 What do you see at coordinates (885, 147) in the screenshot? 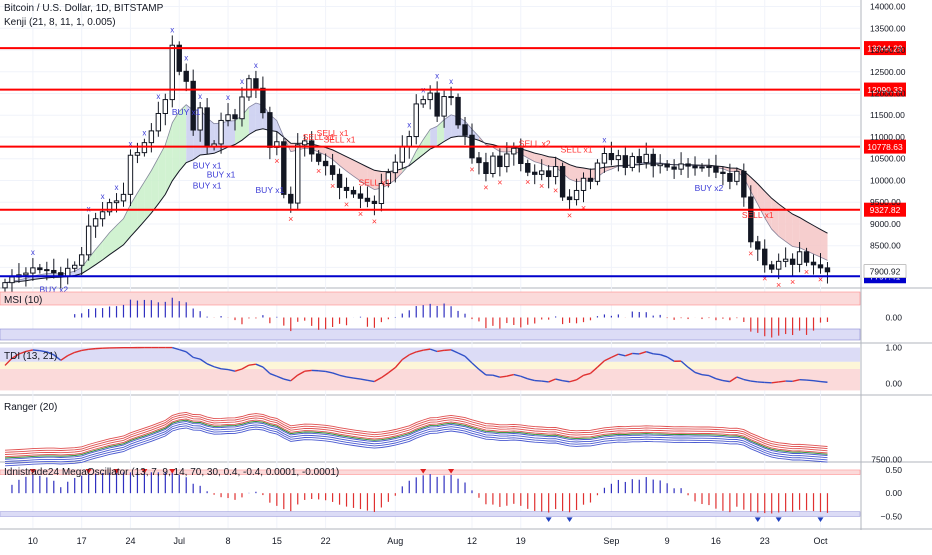
I see `price-level-label: 10778.63` at bounding box center [885, 147].